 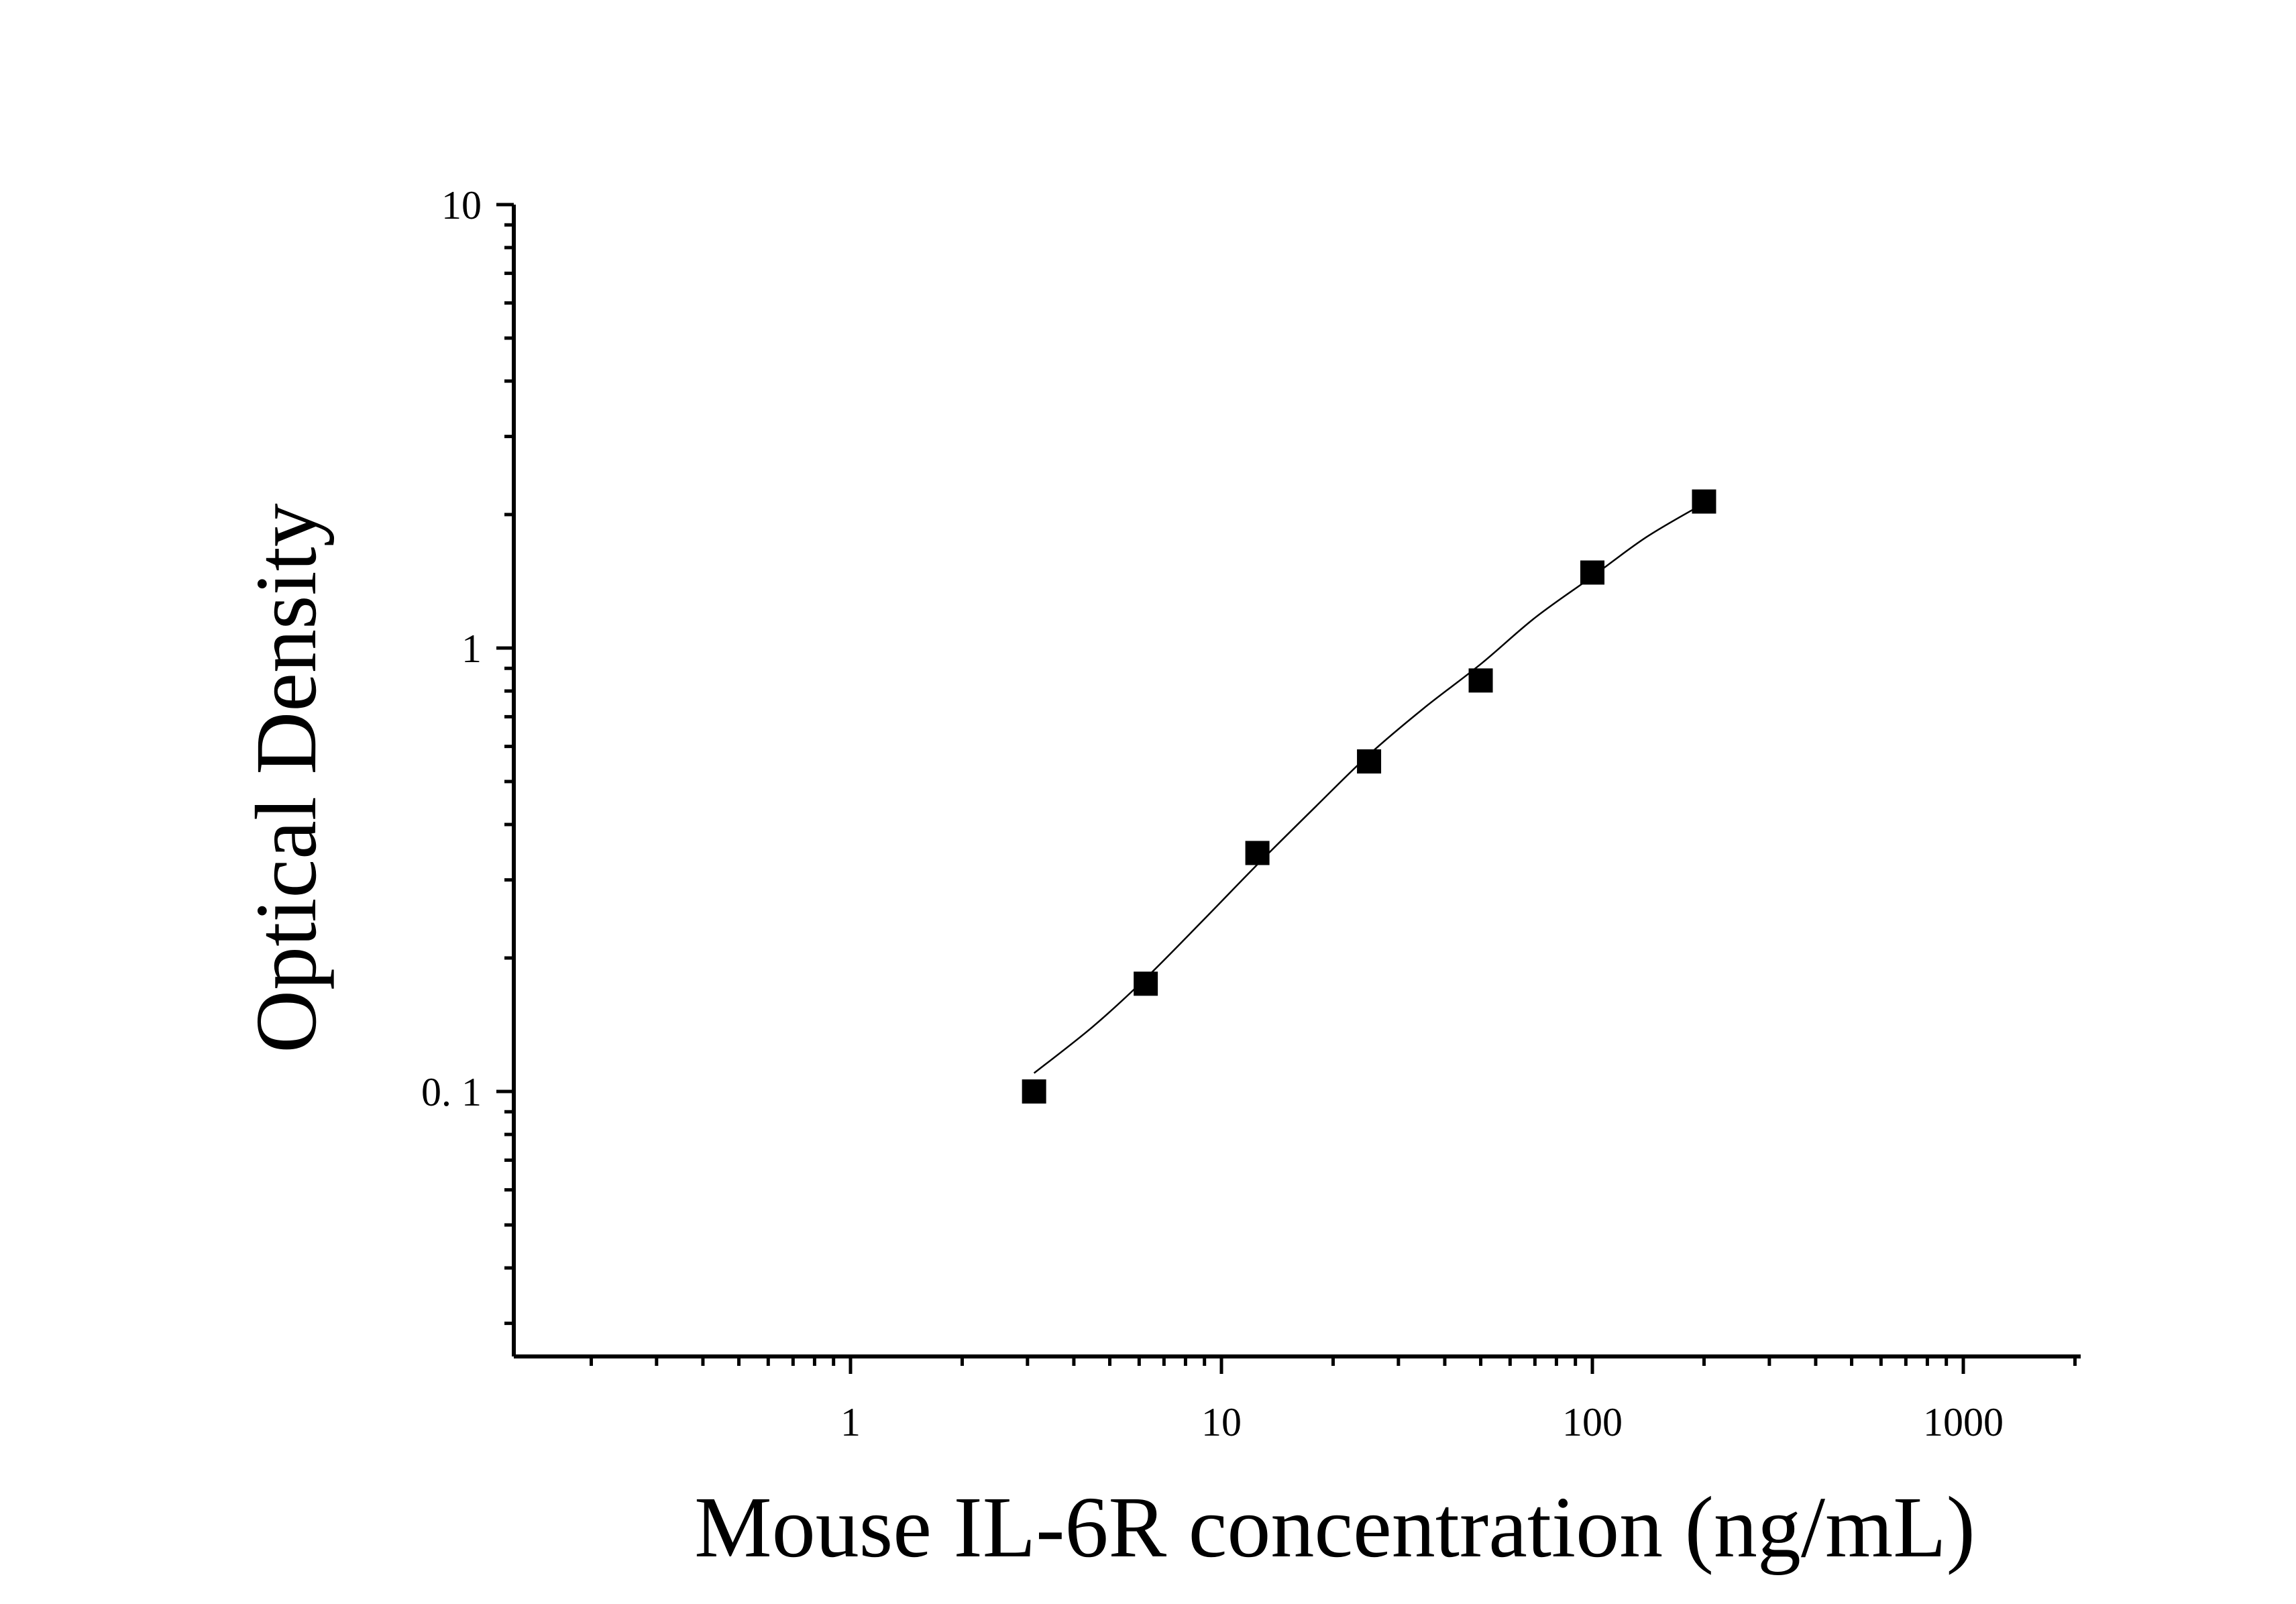 I want to click on y-tick-label: 10, so click(x=461, y=205).